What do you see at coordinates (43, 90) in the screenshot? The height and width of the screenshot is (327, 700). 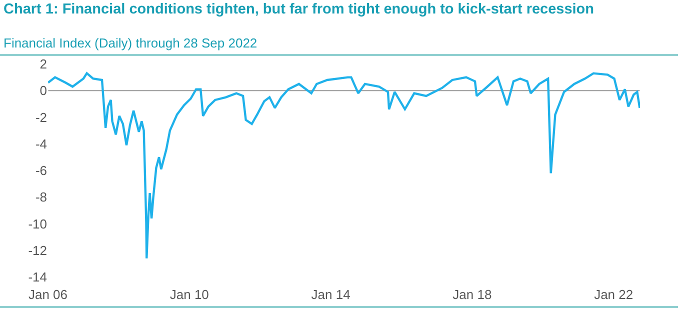 I see `y-tick-label: 0` at bounding box center [43, 90].